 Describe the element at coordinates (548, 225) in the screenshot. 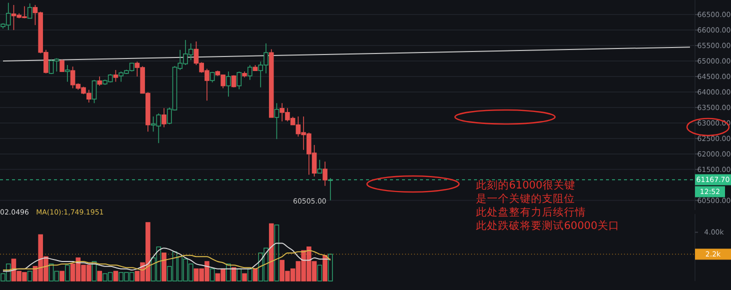

I see `annotation: 此处跌破将要测试60000关口` at that location.